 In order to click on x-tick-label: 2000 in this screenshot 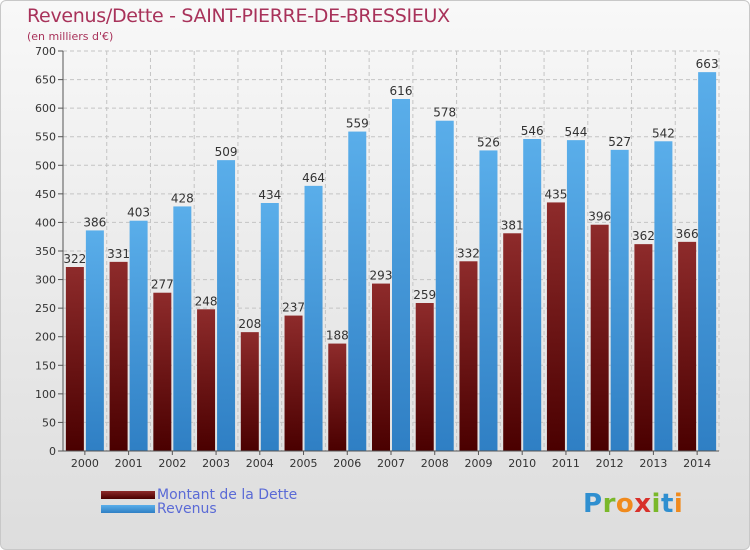, I will do `click(85, 463)`.